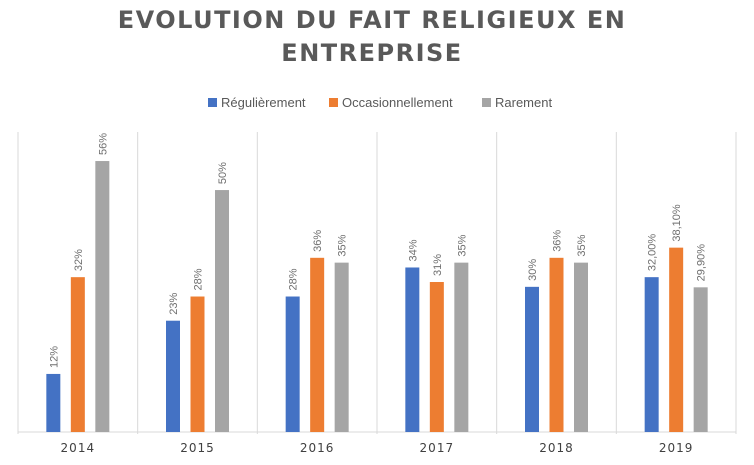  Describe the element at coordinates (371, 53) in the screenshot. I see `chart-title-line-2: ENTREPRISE` at that location.